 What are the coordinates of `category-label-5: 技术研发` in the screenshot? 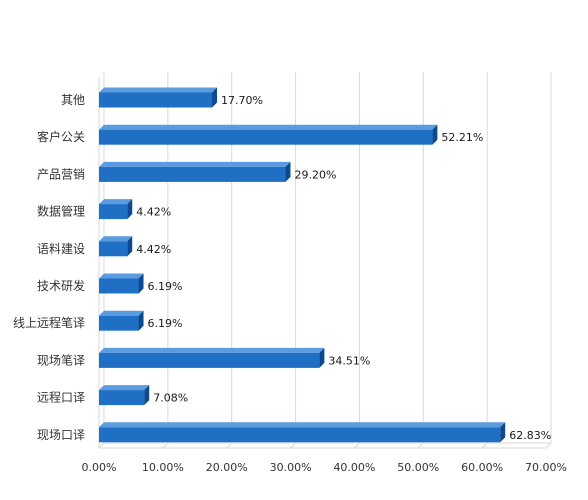 It's located at (61, 285).